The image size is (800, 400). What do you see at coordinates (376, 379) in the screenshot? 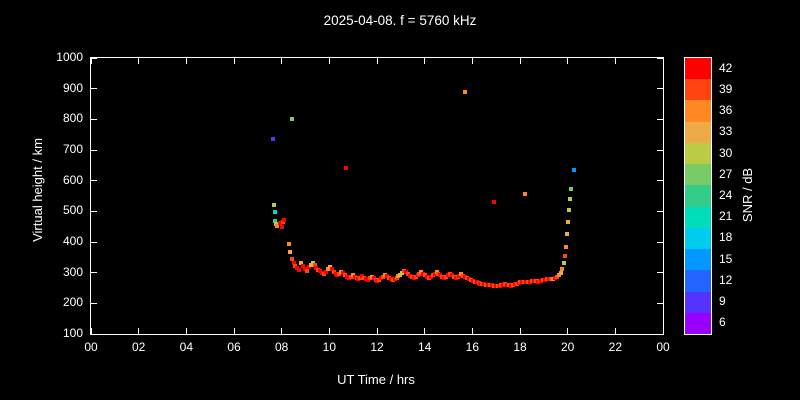
I see `x-axis-label: UT Time / hrs` at bounding box center [376, 379].